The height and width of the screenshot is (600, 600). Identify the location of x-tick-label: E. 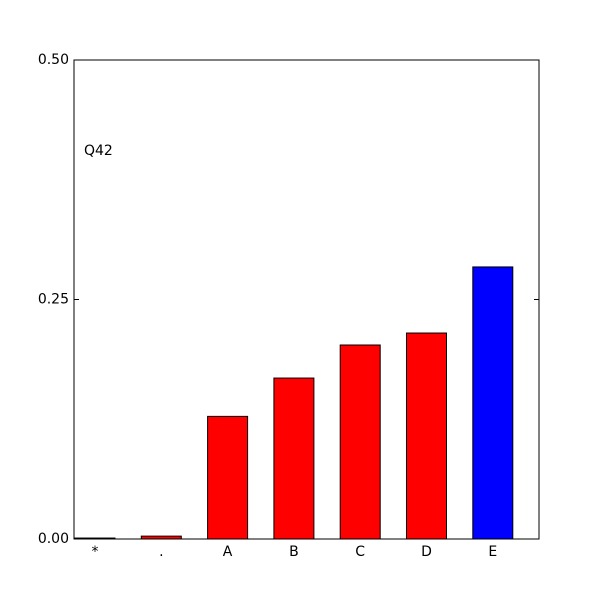
(492, 552).